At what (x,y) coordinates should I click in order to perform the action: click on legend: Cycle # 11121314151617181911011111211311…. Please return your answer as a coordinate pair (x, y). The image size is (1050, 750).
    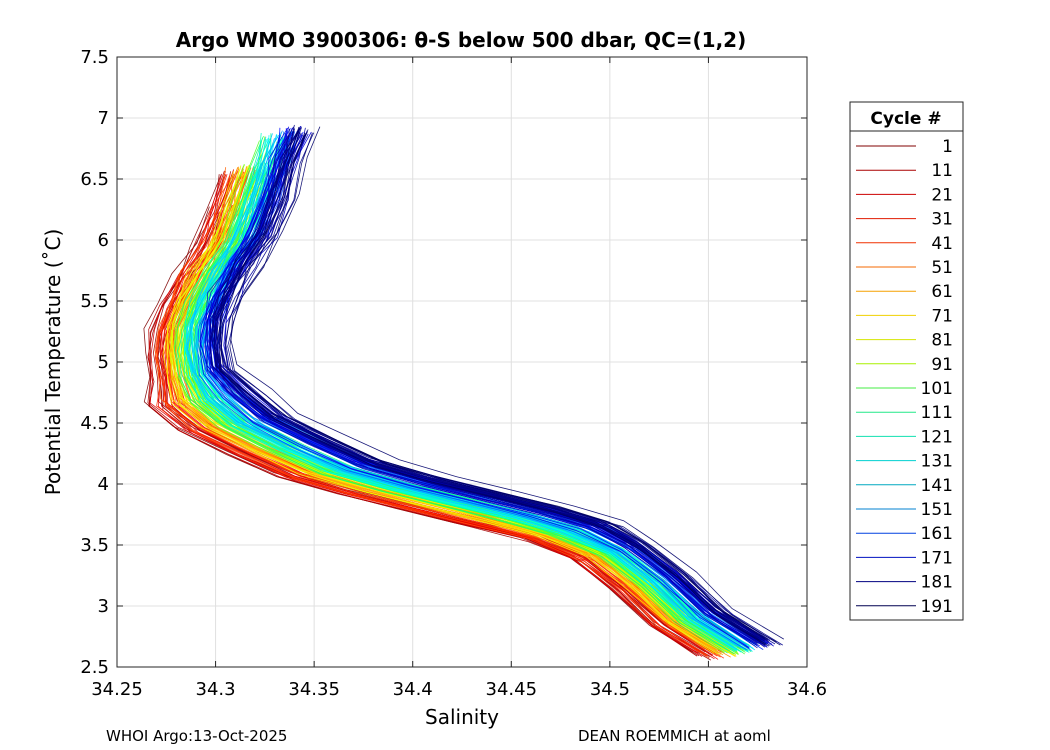
    Looking at the image, I should click on (906, 361).